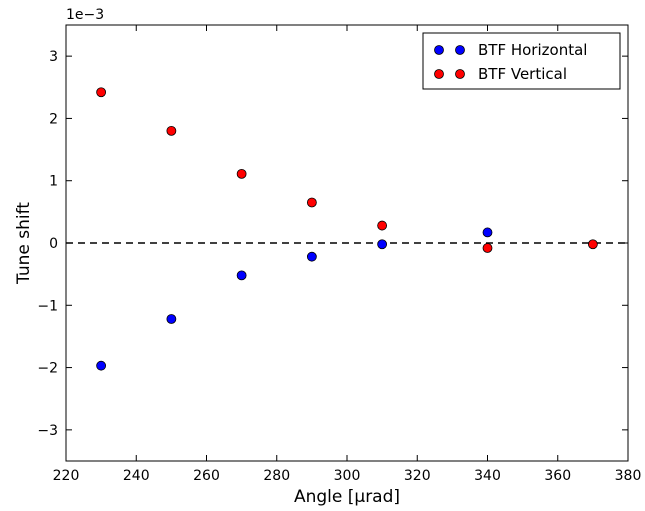 This screenshot has height=511, width=645. What do you see at coordinates (24, 243) in the screenshot?
I see `y-axis-title: Tune shift` at bounding box center [24, 243].